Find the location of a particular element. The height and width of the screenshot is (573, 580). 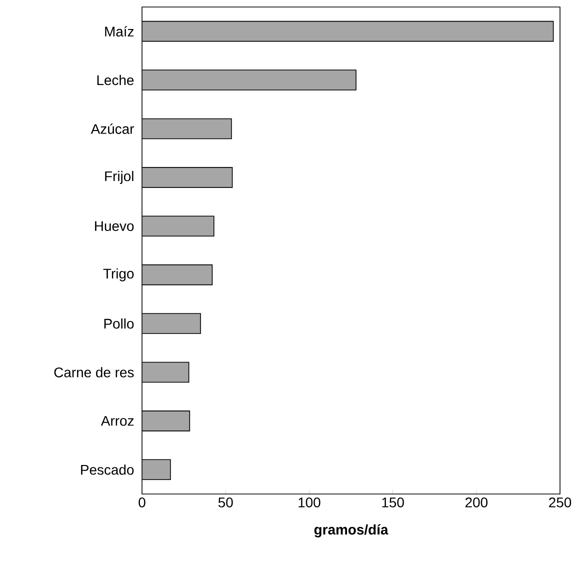

y-tick-label: Pescado is located at coordinates (107, 469).